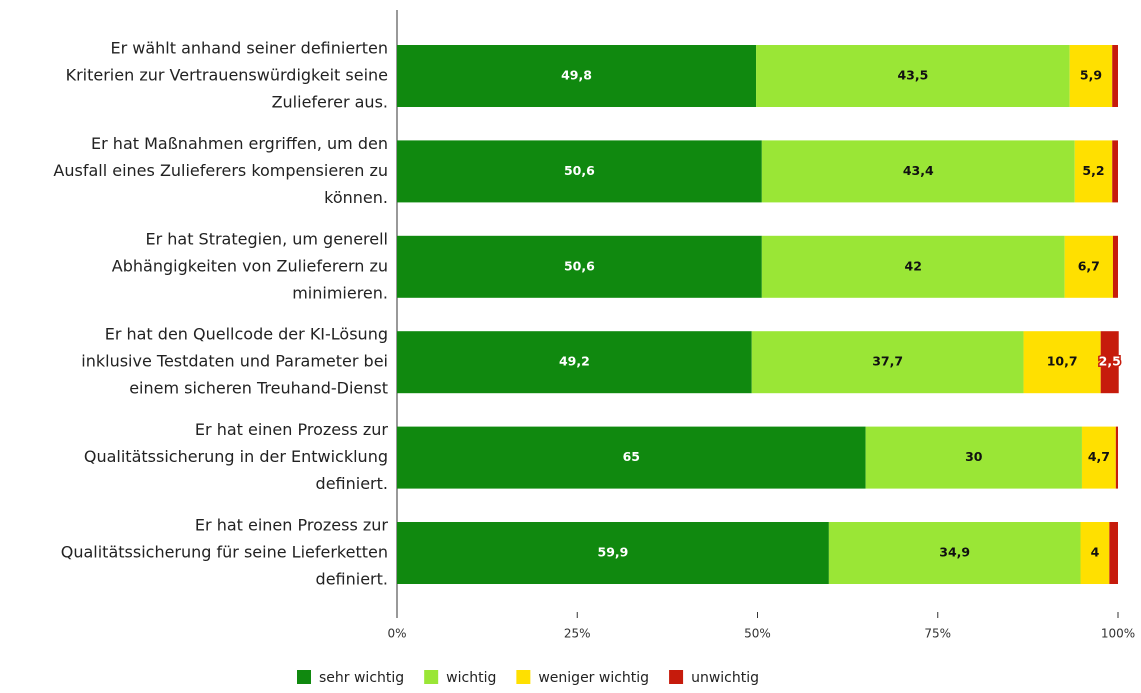 This screenshot has height=693, width=1141. I want to click on category-label: Er wählt anhand seiner definierten, so click(250, 48).